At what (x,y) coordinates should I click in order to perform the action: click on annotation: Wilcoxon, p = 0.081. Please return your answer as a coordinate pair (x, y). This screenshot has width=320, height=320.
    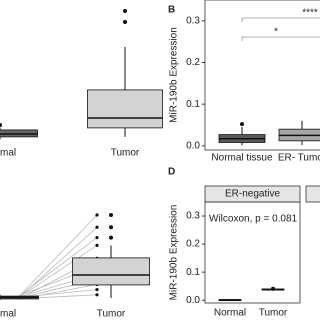
    Looking at the image, I should click on (253, 219).